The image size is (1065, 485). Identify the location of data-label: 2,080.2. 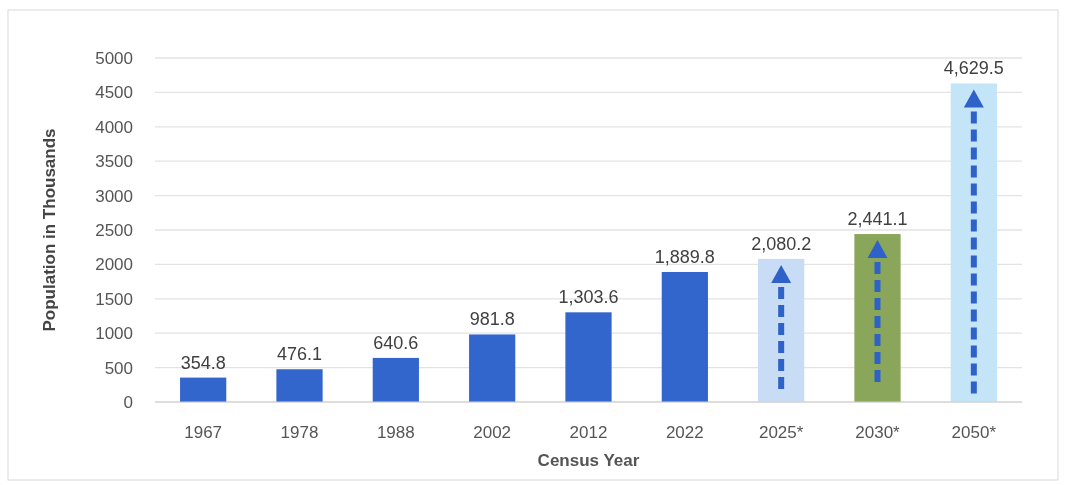
(781, 243).